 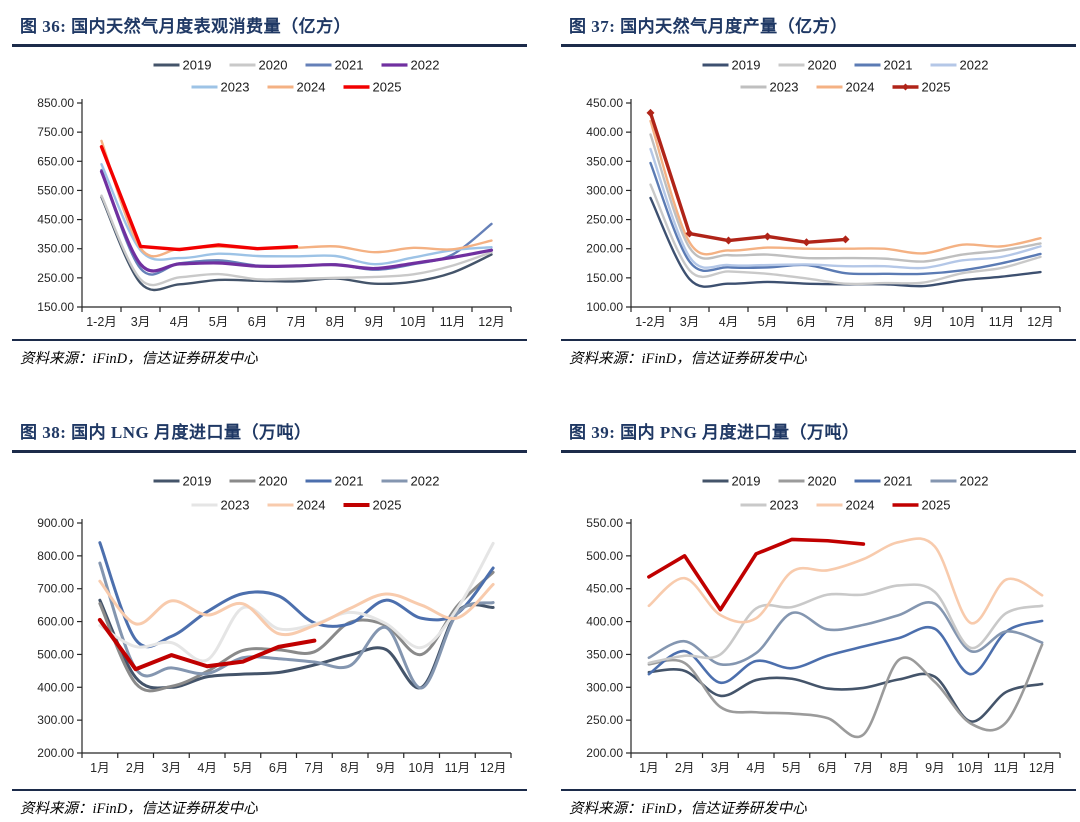 What do you see at coordinates (55, 307) in the screenshot?
I see `y-tick-label: 150.00` at bounding box center [55, 307].